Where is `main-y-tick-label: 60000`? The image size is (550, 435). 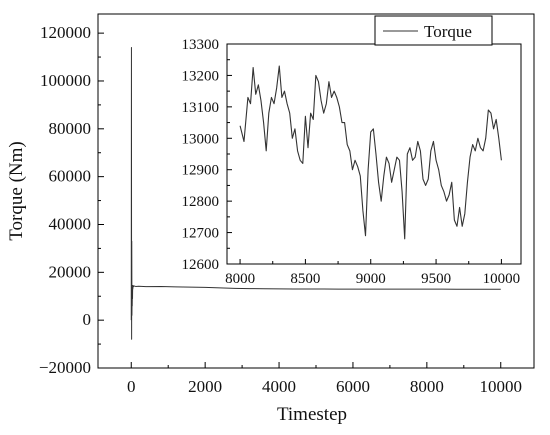
main-y-tick-label: 60000 is located at coordinates (70, 176).